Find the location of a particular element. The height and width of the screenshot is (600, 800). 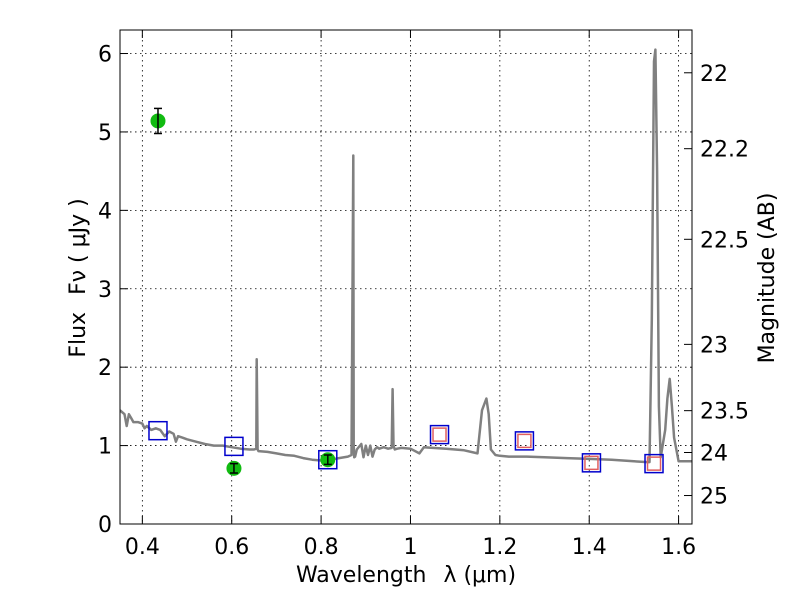

y-tick-label: 1 is located at coordinates (105, 447).